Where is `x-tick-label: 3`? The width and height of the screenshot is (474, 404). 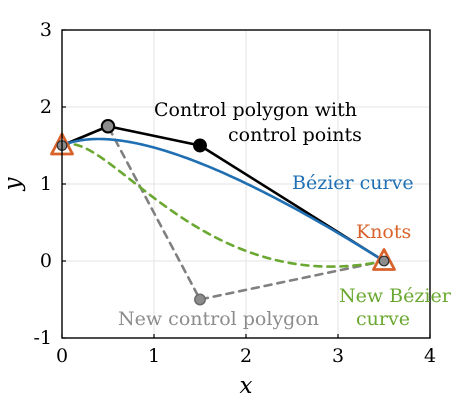 x-tick-label: 3 is located at coordinates (338, 356).